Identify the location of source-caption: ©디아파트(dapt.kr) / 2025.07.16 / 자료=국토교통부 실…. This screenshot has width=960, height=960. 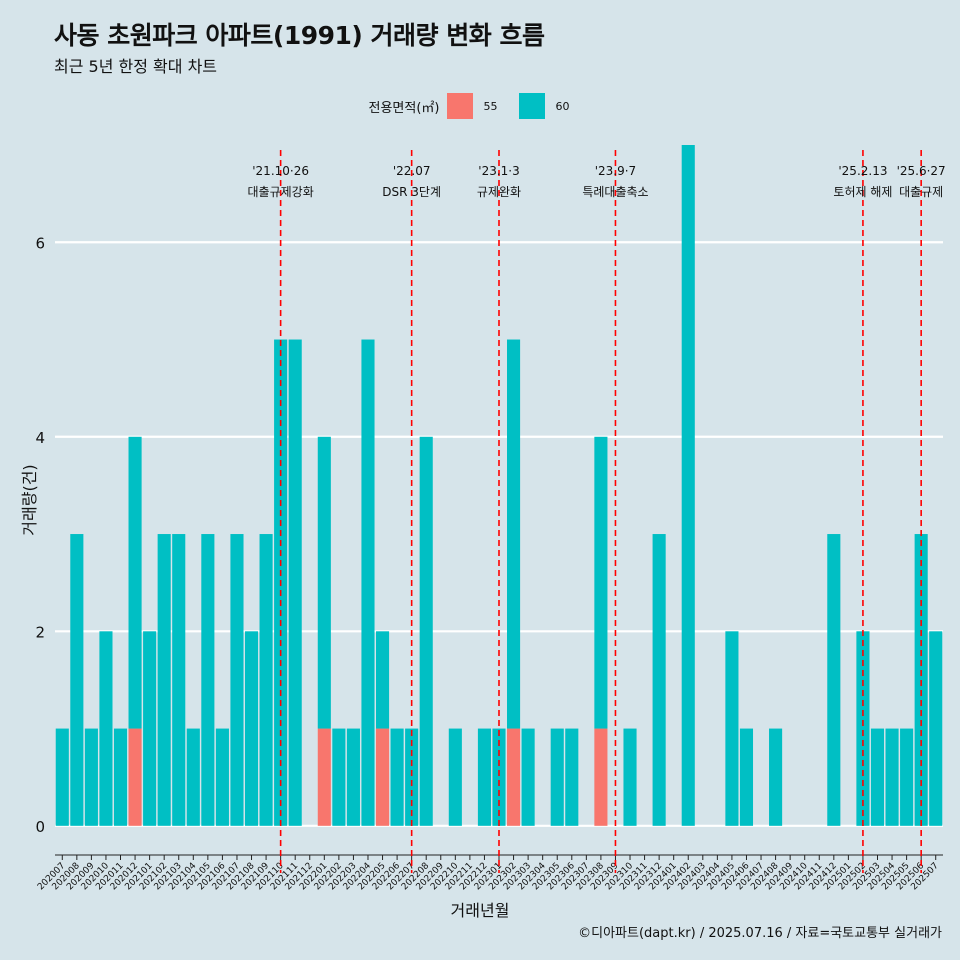
(760, 933).